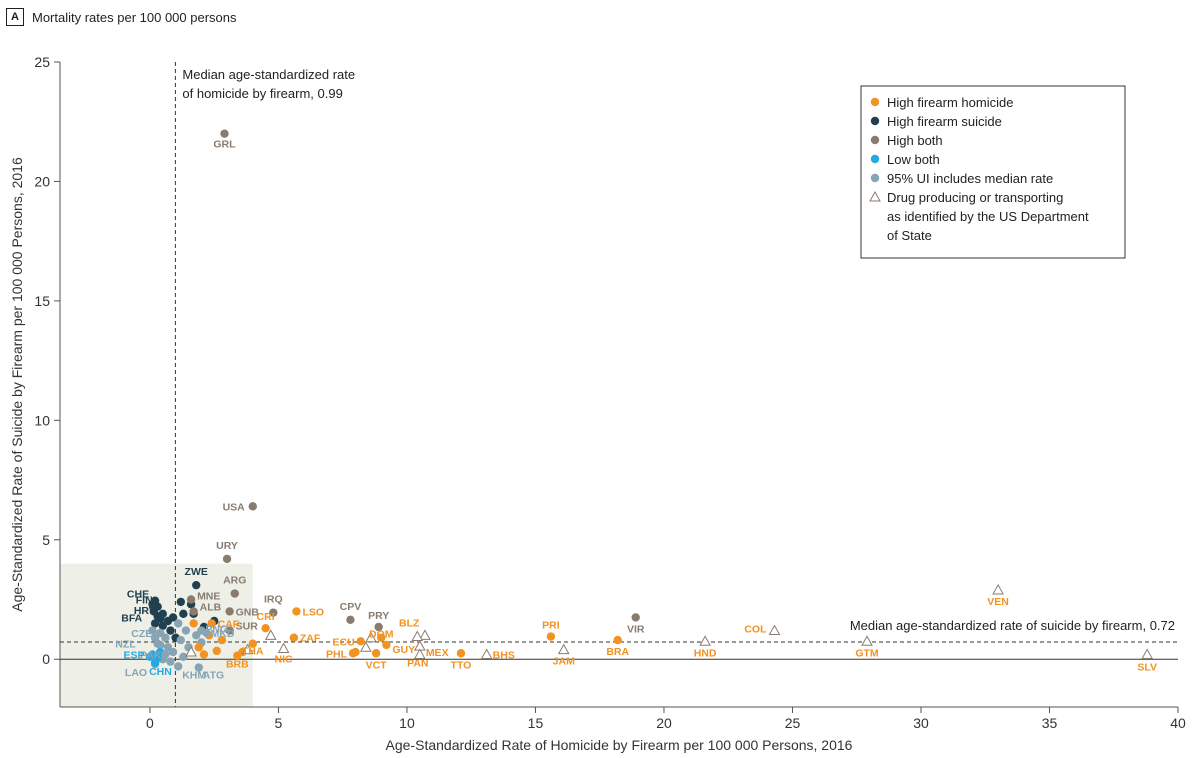 Image resolution: width=1193 pixels, height=758 pixels. What do you see at coordinates (141, 634) in the screenshot?
I see `point-label-cze: CZE` at bounding box center [141, 634].